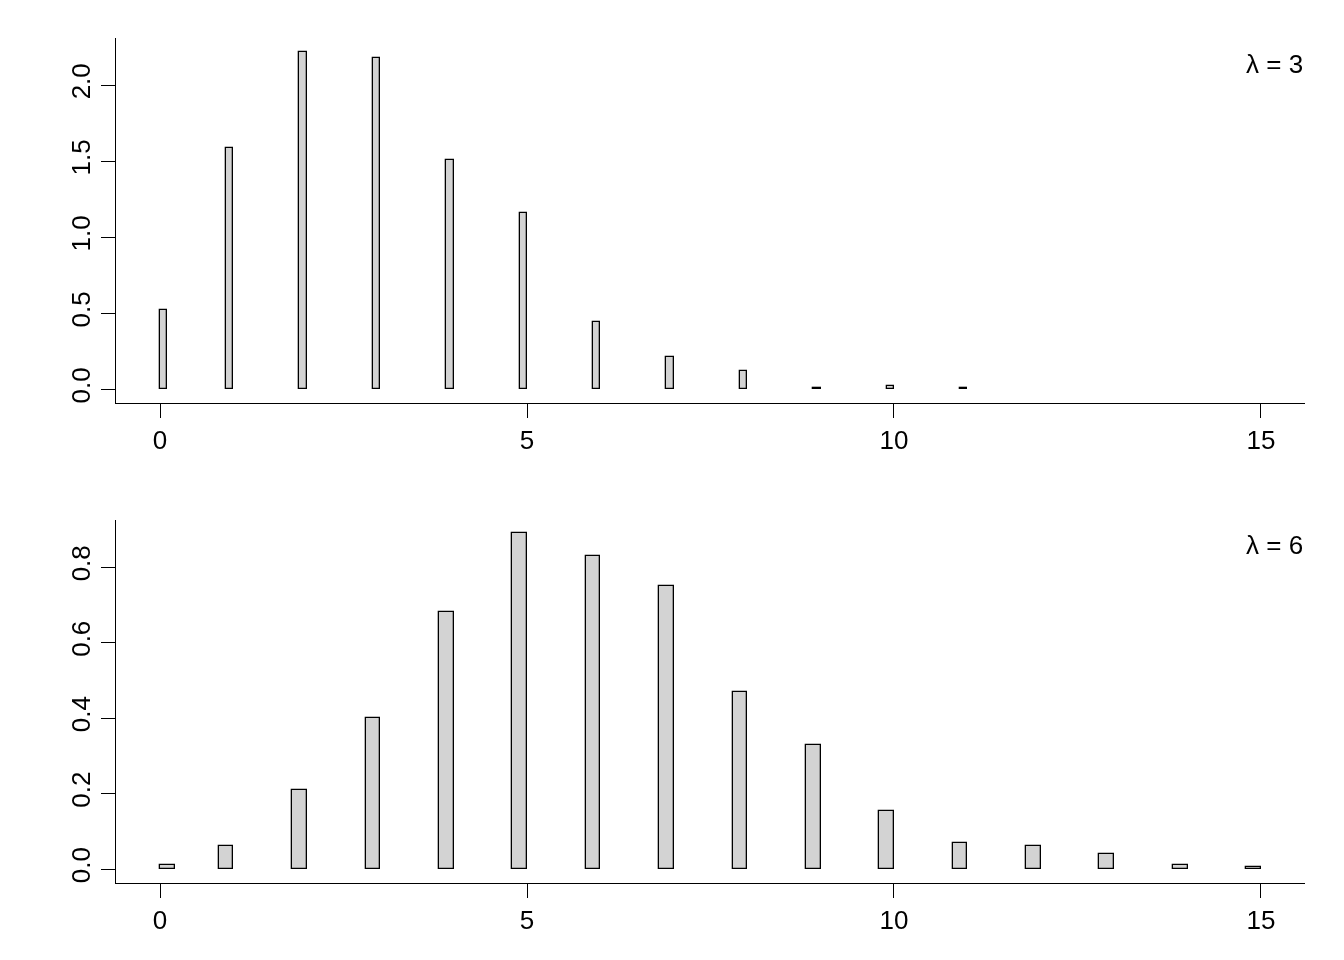  Describe the element at coordinates (81, 789) in the screenshot. I see `y-tick-label: 0.2` at that location.